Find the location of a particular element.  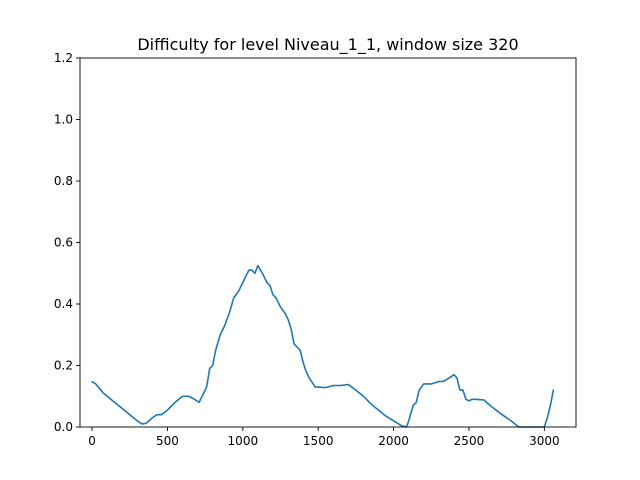

y-tick-label: 1.2 is located at coordinates (63, 58).